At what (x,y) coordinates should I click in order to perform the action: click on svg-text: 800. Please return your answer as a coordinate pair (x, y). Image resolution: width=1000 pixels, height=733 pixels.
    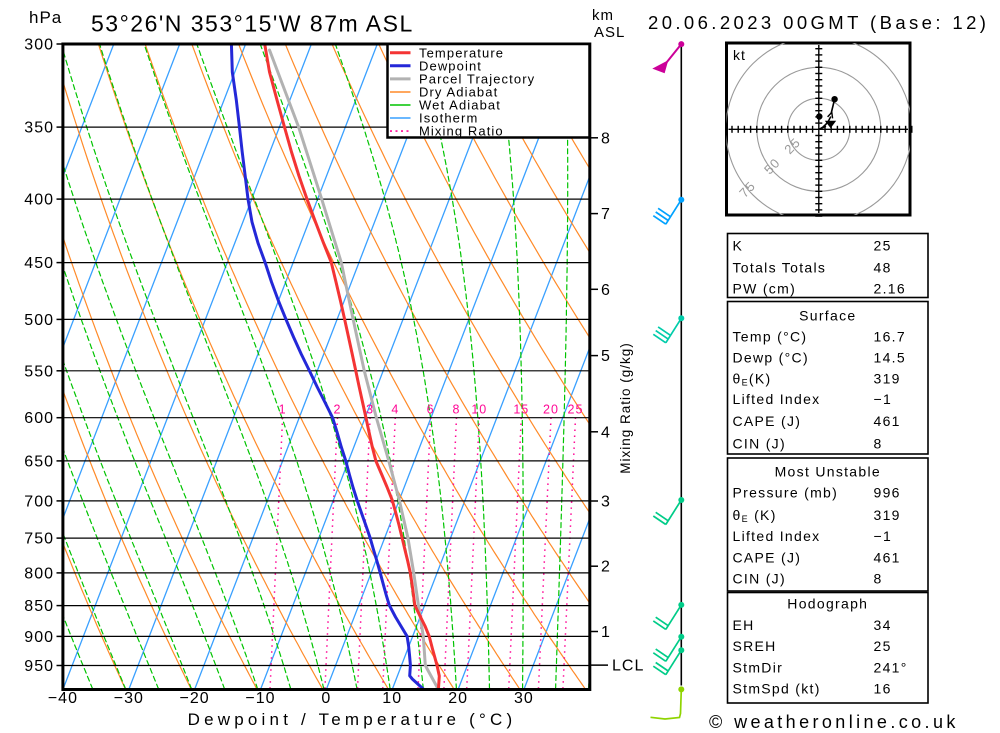
    Looking at the image, I should click on (39, 573).